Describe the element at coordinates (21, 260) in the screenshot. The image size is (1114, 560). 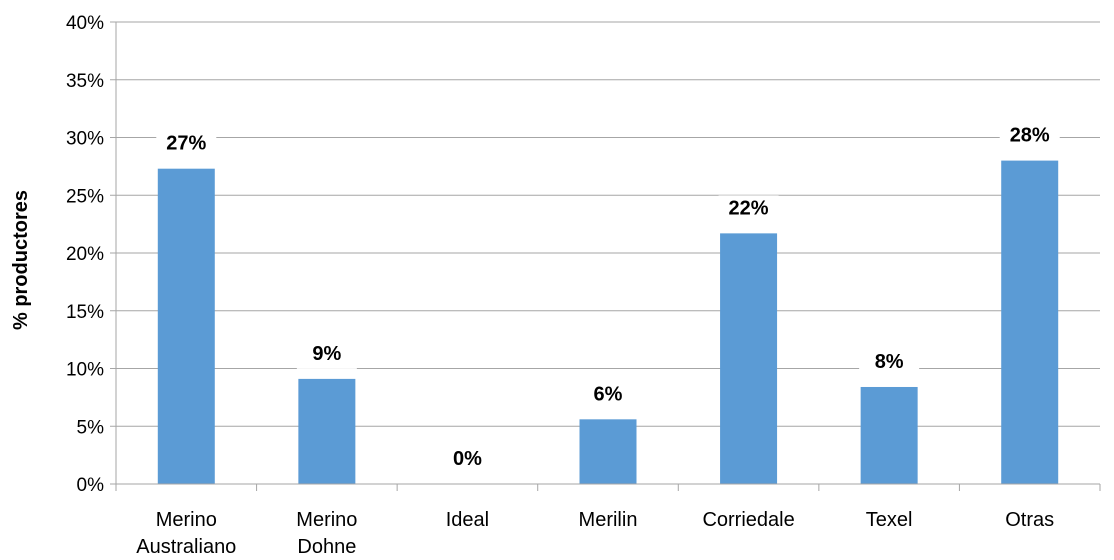
I see `y-axis-title: % productores` at that location.